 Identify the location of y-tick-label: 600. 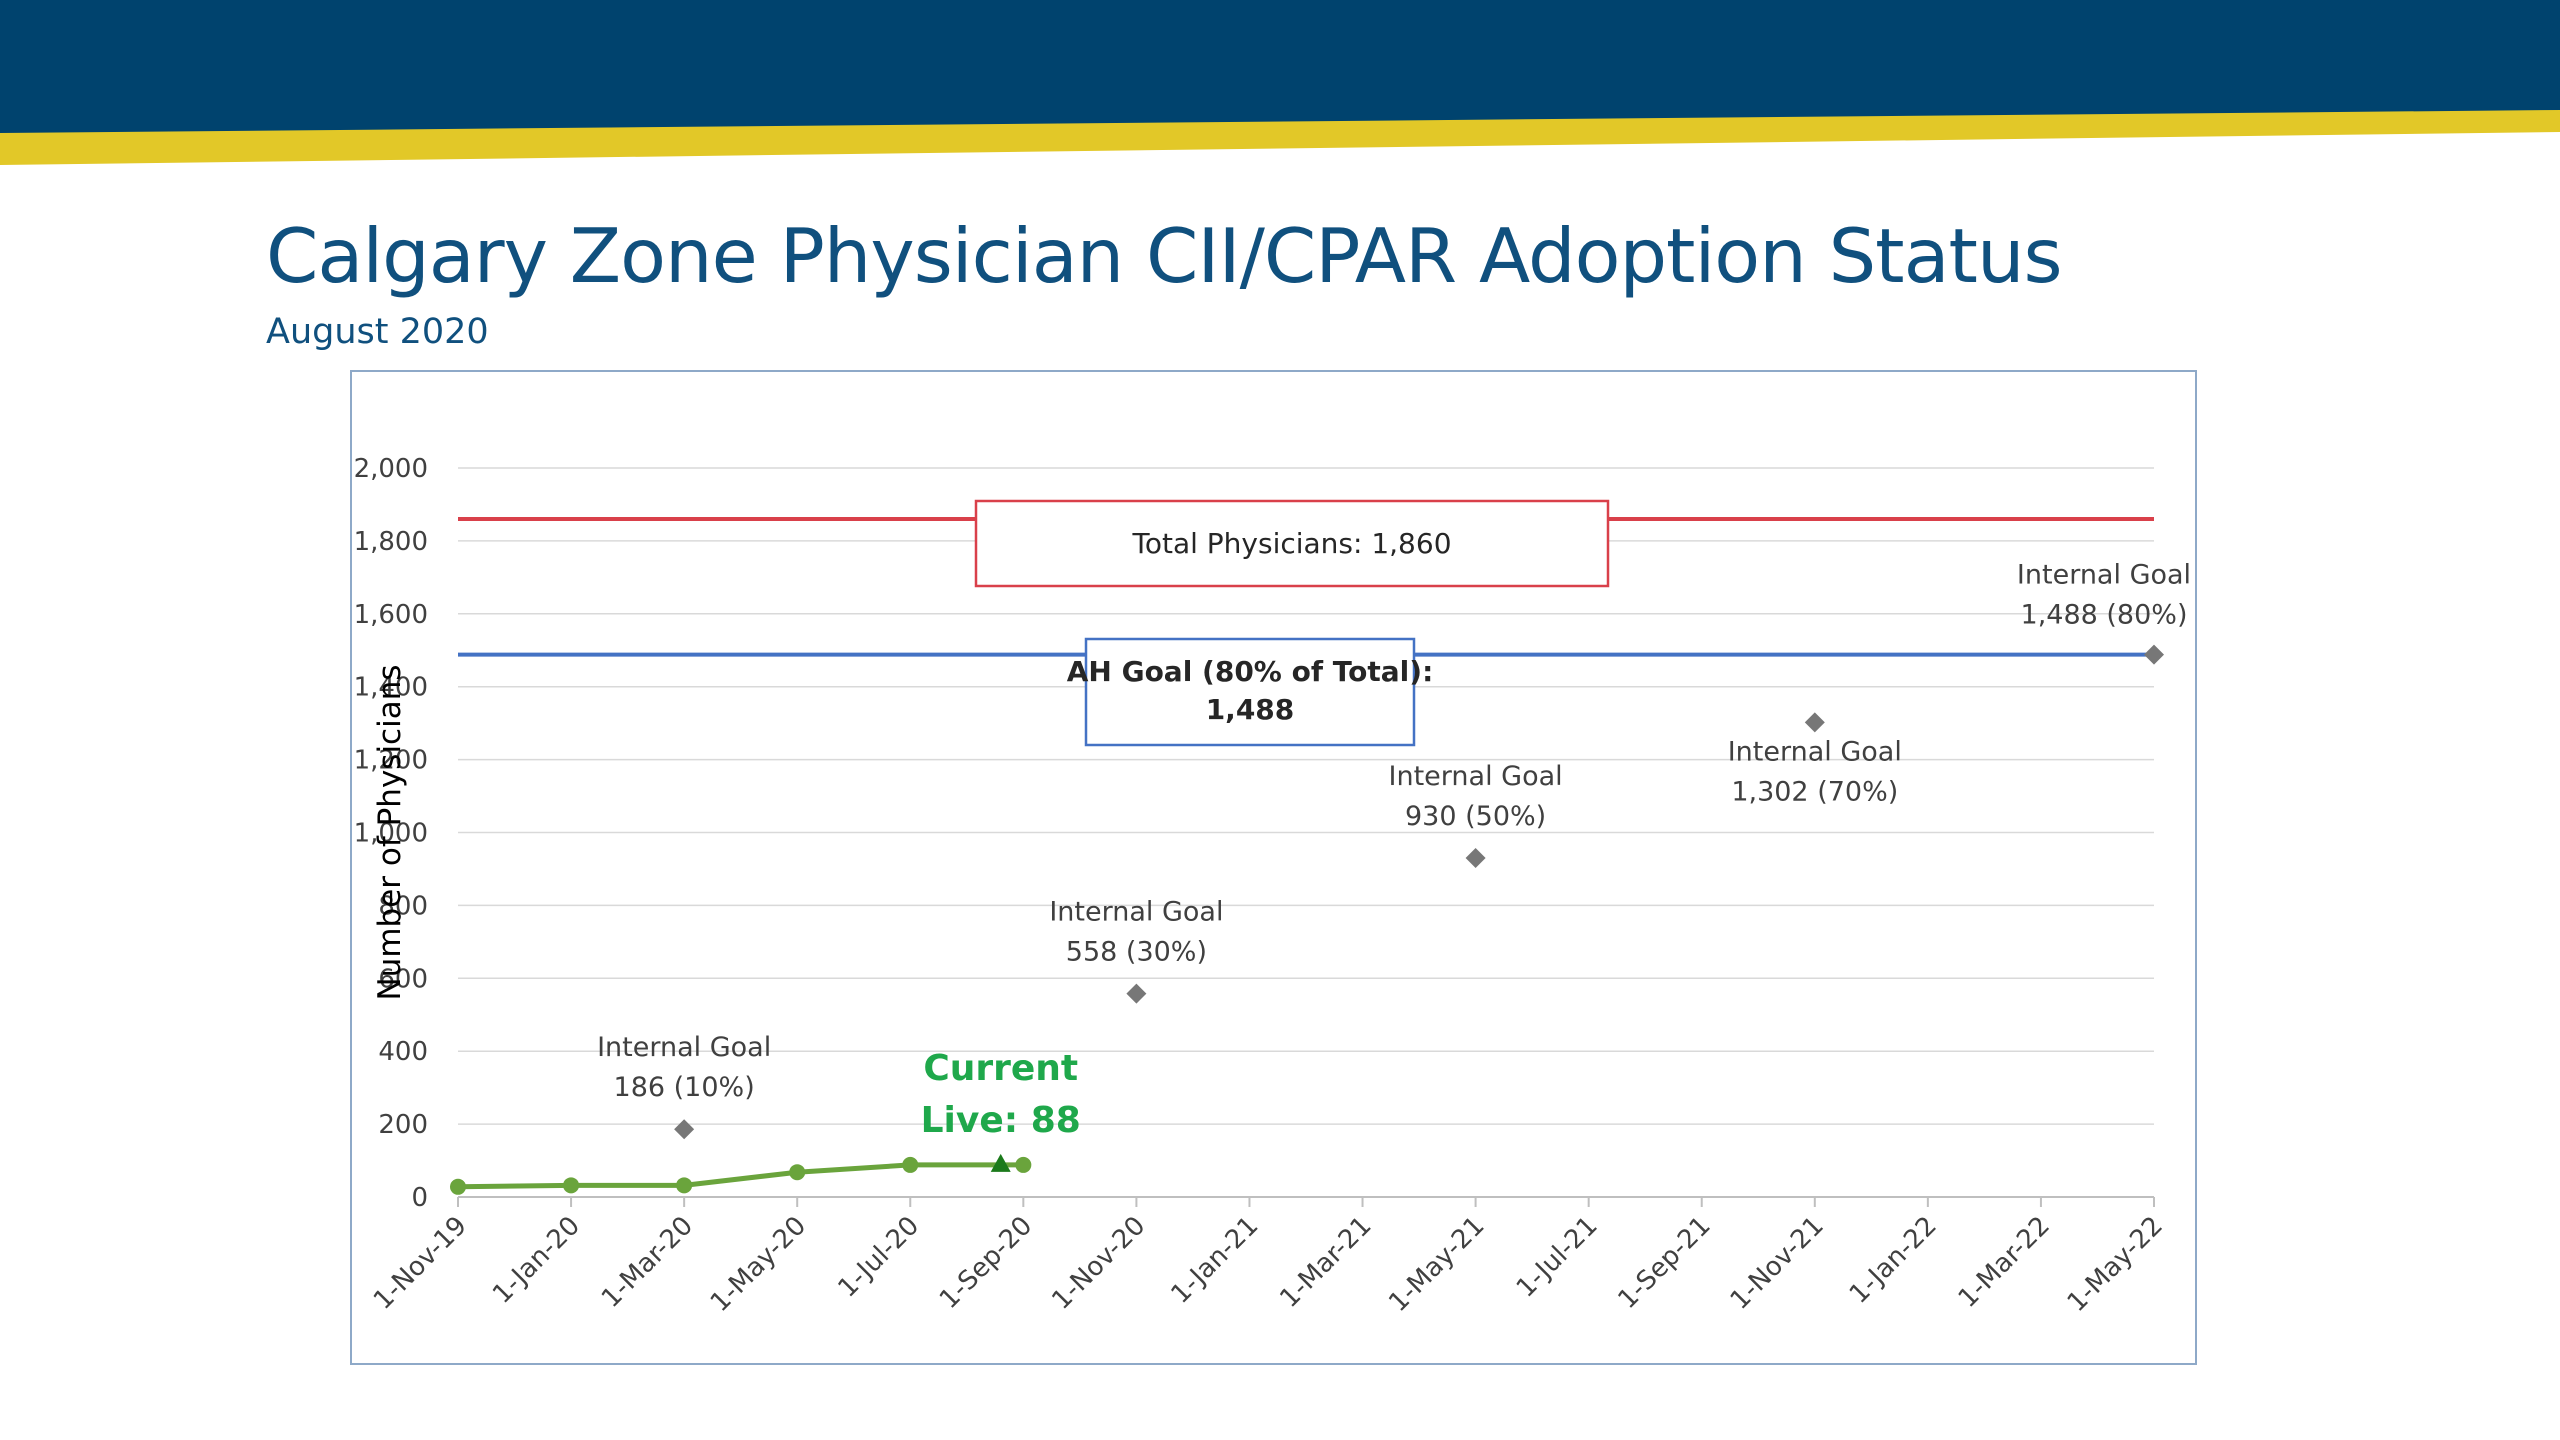
(403, 979).